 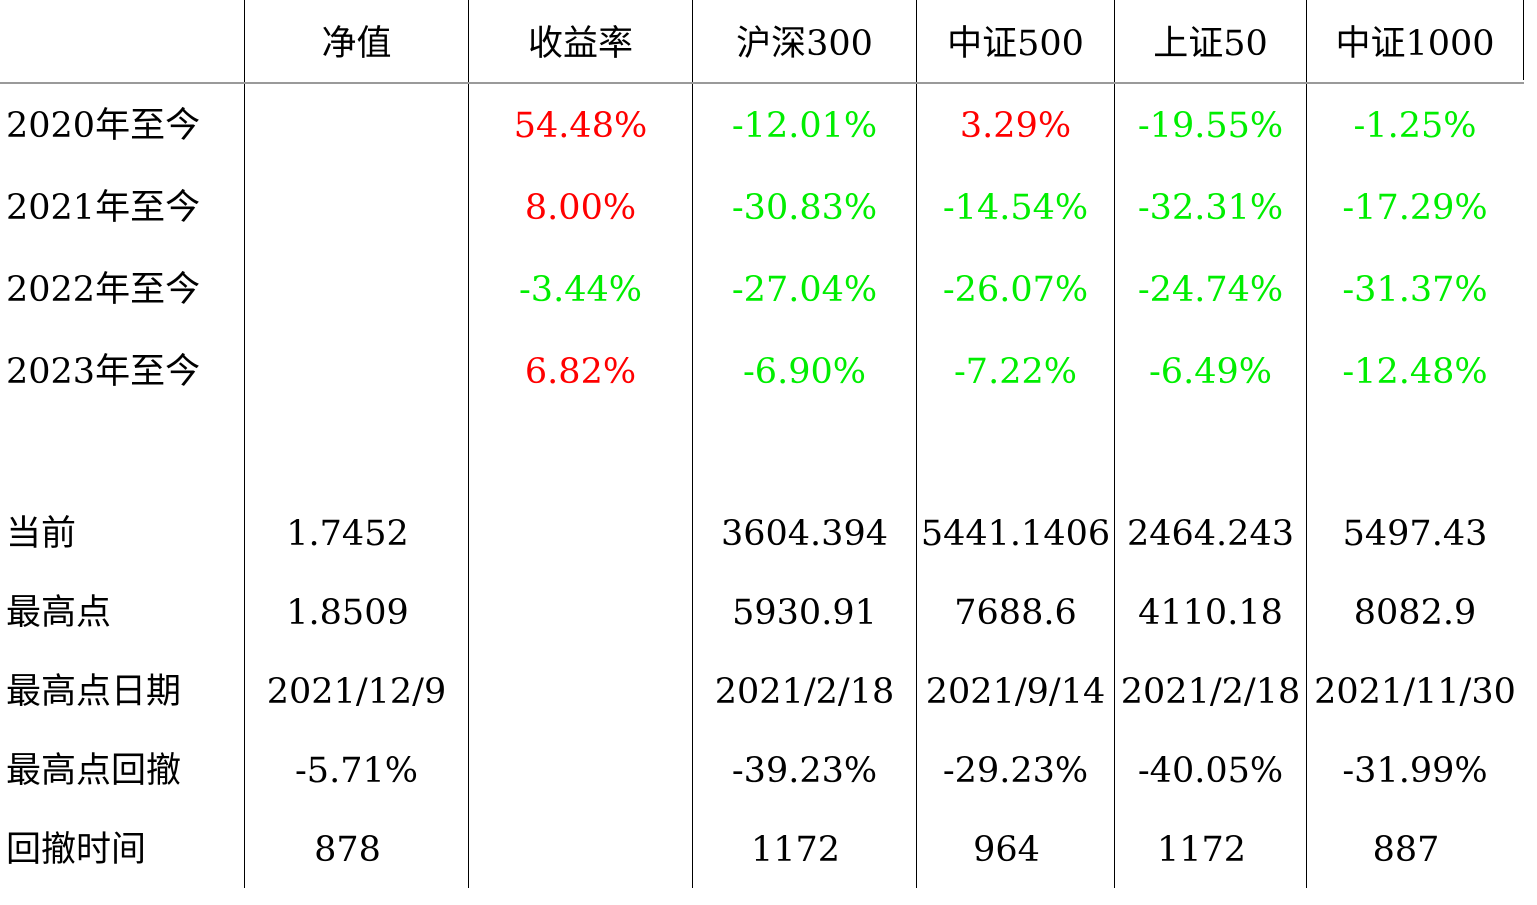 I want to click on nav-cell: 2021/12/9, so click(x=356, y=692).